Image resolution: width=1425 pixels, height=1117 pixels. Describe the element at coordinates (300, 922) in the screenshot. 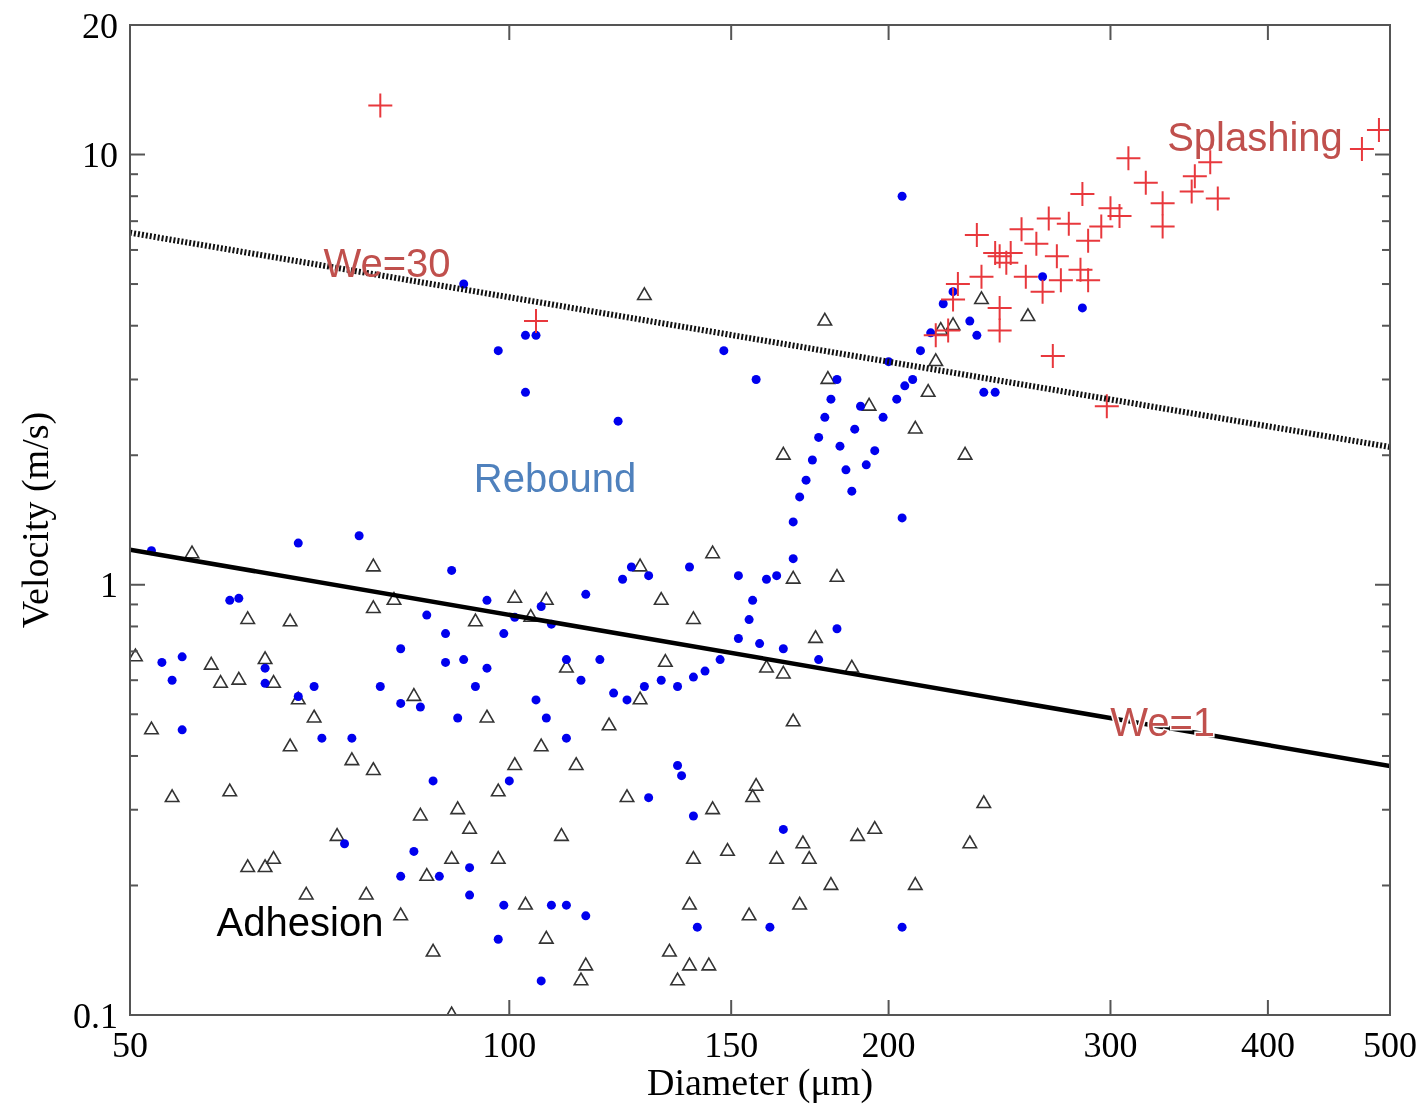

I see `annotation: Adhesion` at that location.